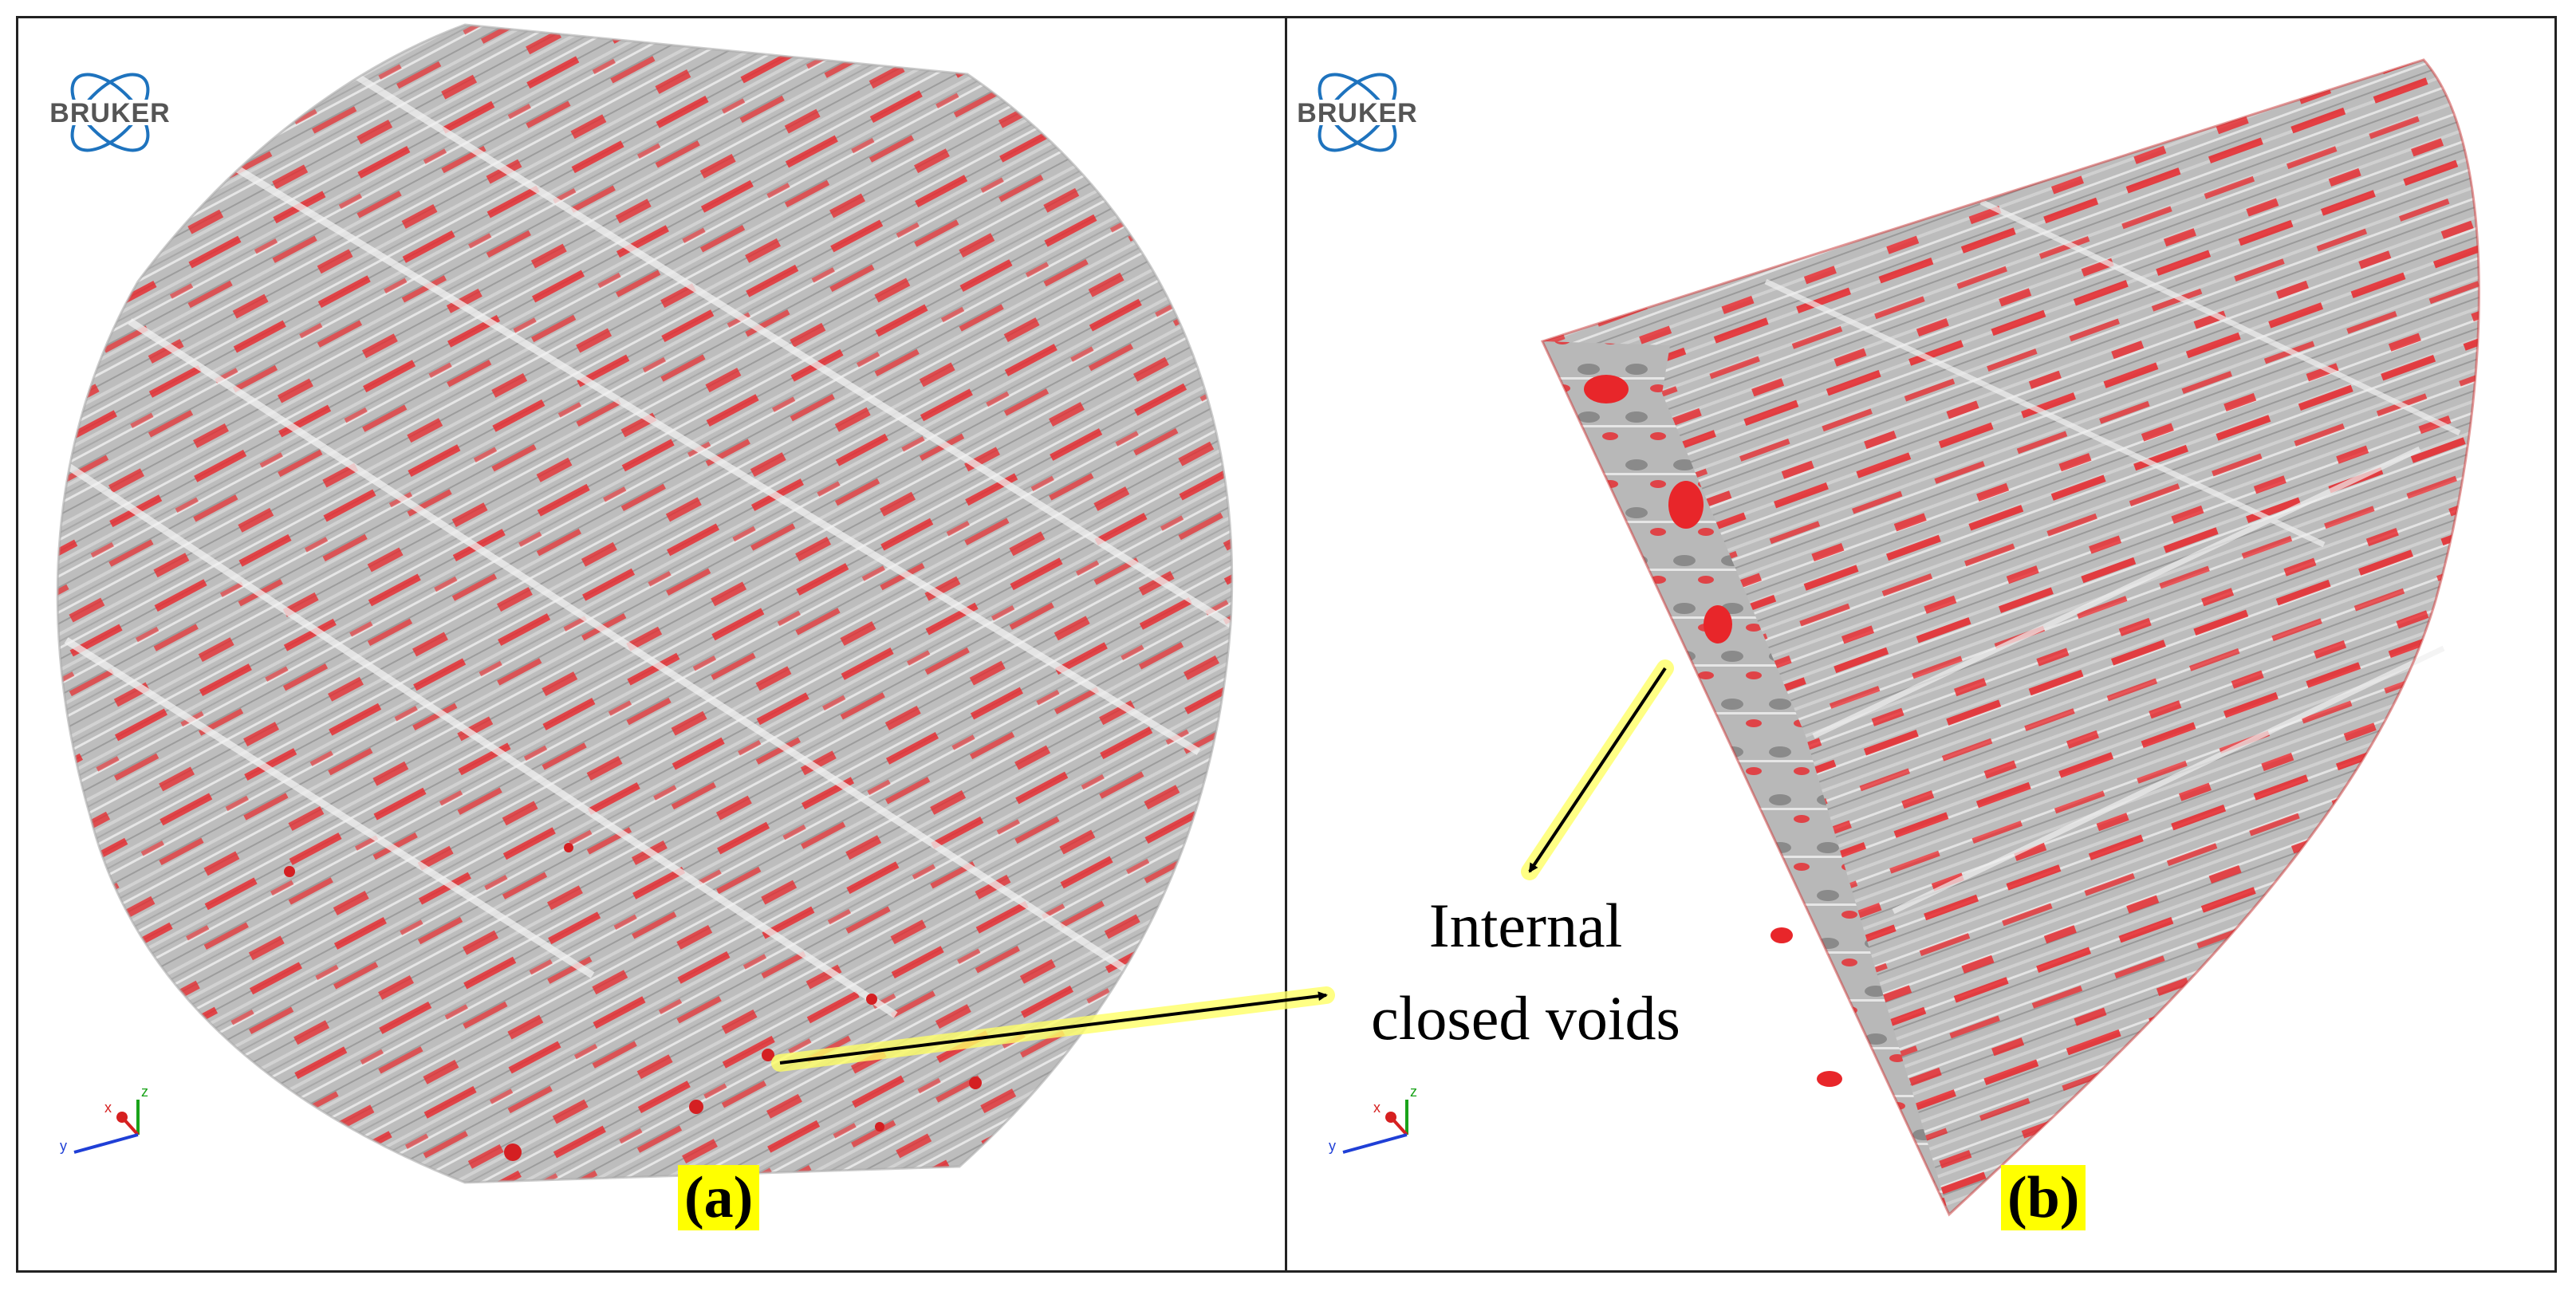 Image resolution: width=2576 pixels, height=1295 pixels. Describe the element at coordinates (719, 1197) in the screenshot. I see `panel-label-a: (a)` at that location.